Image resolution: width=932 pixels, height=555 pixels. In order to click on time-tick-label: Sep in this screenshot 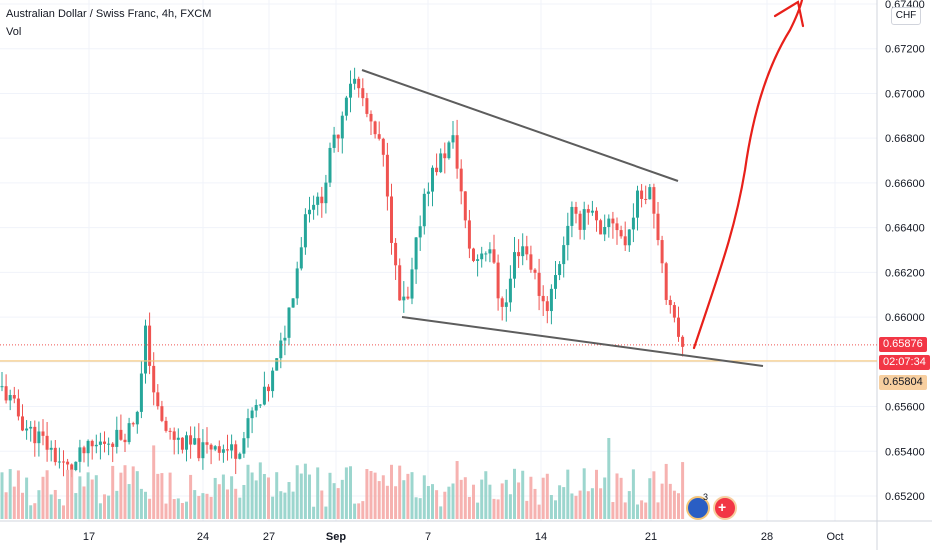, I will do `click(336, 537)`.